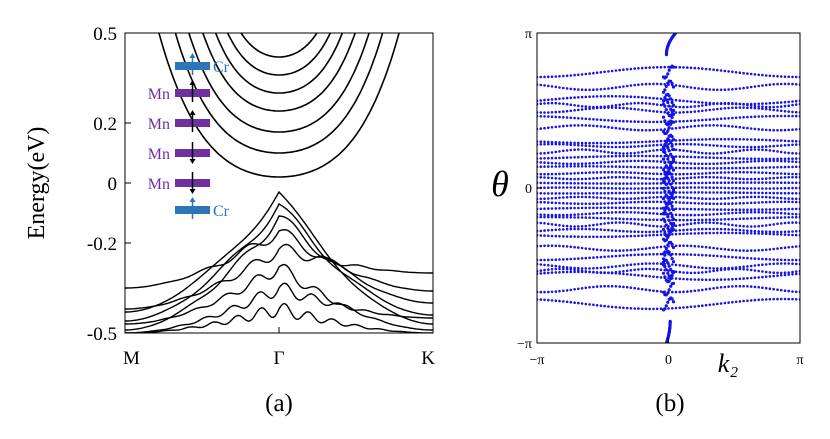 This screenshot has width=830, height=439. Describe the element at coordinates (109, 184) in the screenshot. I see `panel-a-y-ticks: 0.50.20-0.2-0.5` at that location.